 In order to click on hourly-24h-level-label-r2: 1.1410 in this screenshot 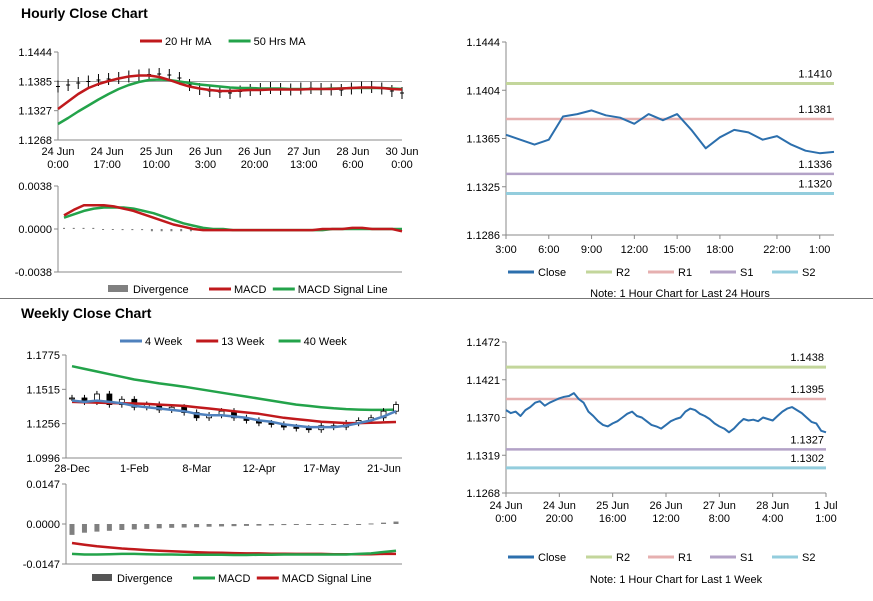, I will do `click(815, 75)`.